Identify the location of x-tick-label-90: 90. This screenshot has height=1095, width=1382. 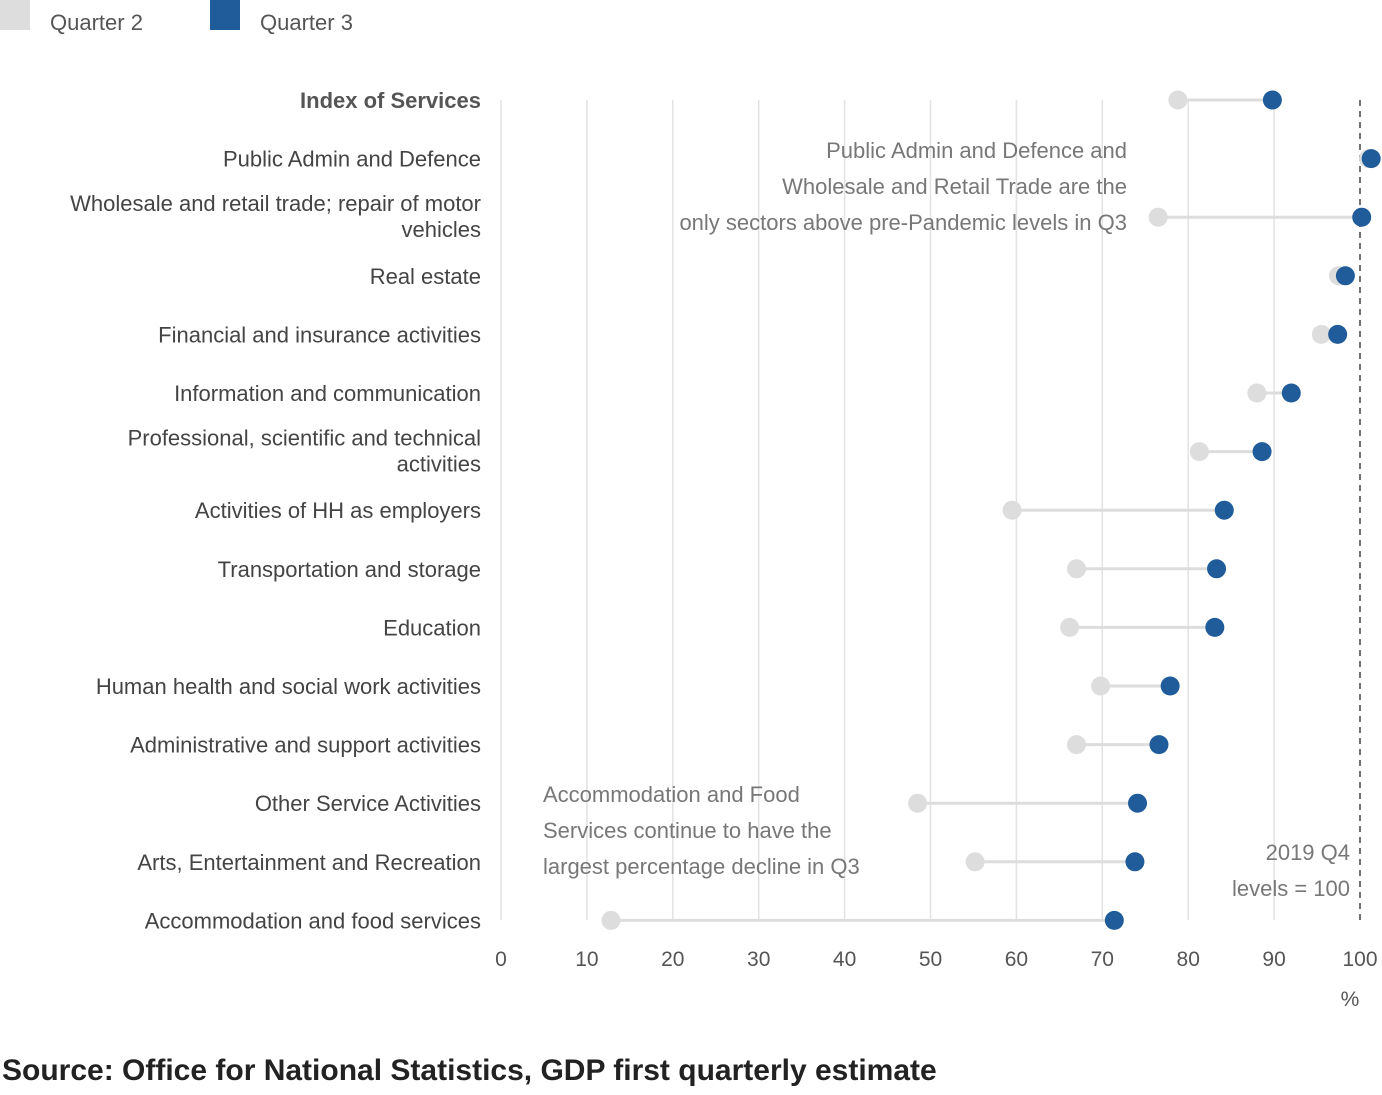
(1273, 959).